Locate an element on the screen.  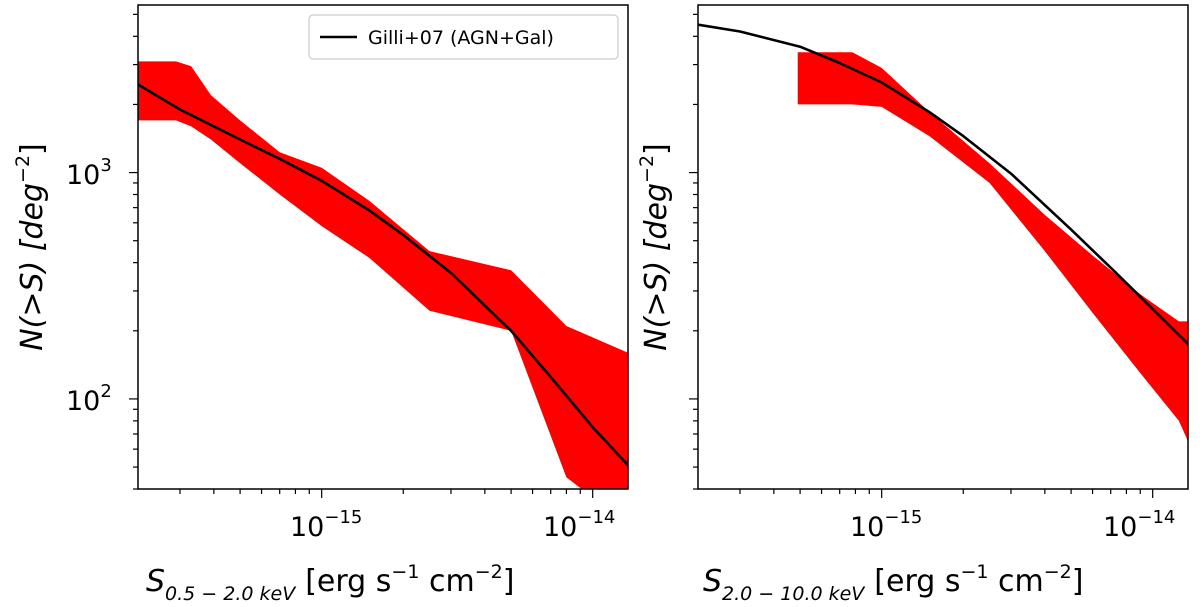
y-tick-label-1e2: 10² is located at coordinates (89, 399).